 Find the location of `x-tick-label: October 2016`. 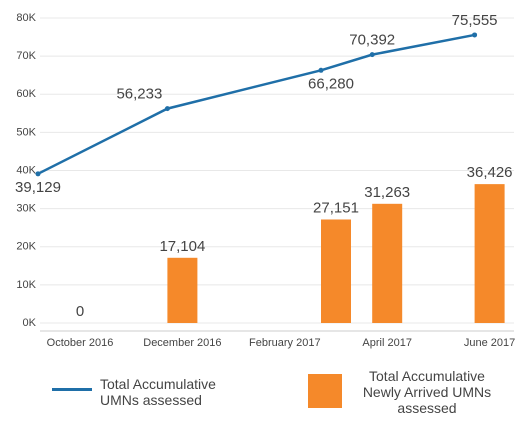

x-tick-label: October 2016 is located at coordinates (80, 343).